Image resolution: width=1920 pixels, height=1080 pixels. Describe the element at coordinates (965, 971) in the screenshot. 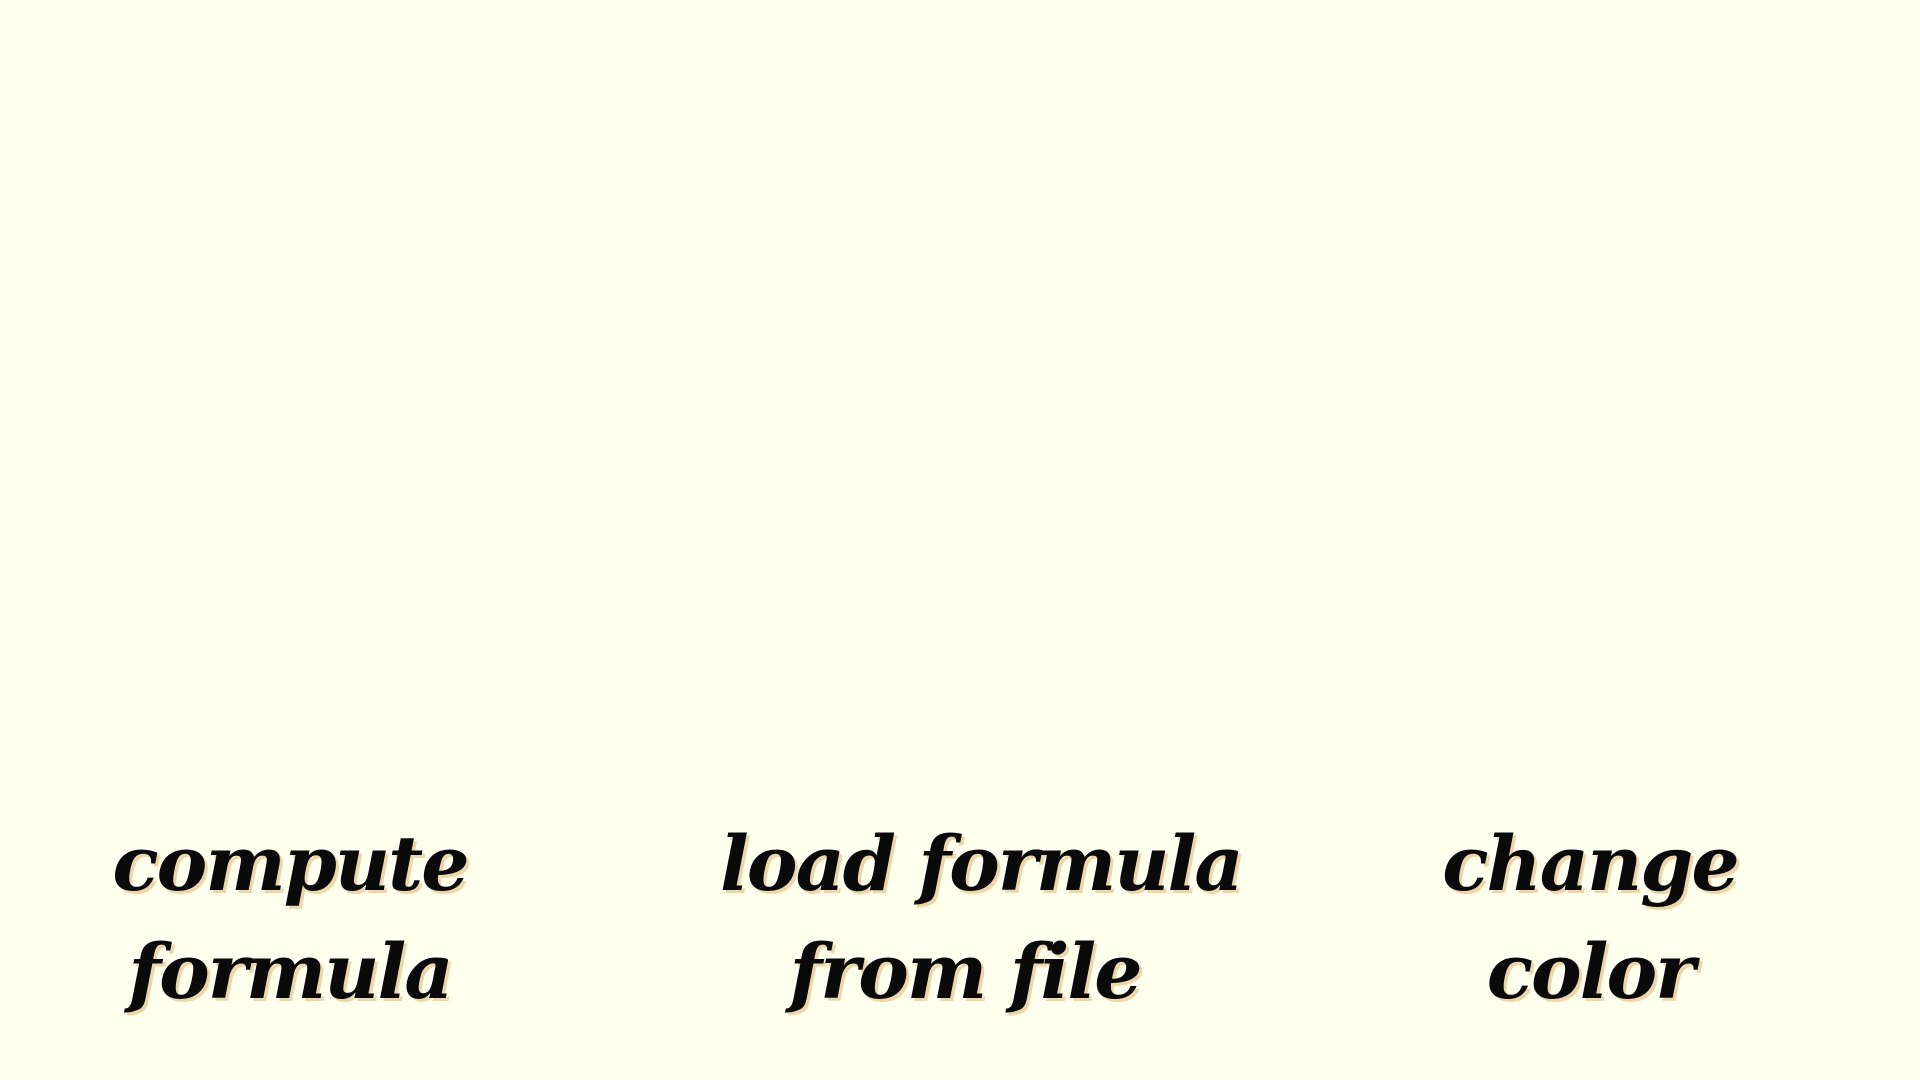

I see `load-formula-button-label-line-2: from file` at that location.